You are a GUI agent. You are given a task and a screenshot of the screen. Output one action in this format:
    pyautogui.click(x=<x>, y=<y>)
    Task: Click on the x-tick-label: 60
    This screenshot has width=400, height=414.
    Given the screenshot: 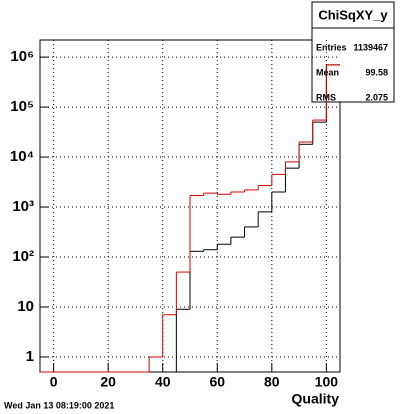 What is the action you would take?
    pyautogui.click(x=217, y=382)
    